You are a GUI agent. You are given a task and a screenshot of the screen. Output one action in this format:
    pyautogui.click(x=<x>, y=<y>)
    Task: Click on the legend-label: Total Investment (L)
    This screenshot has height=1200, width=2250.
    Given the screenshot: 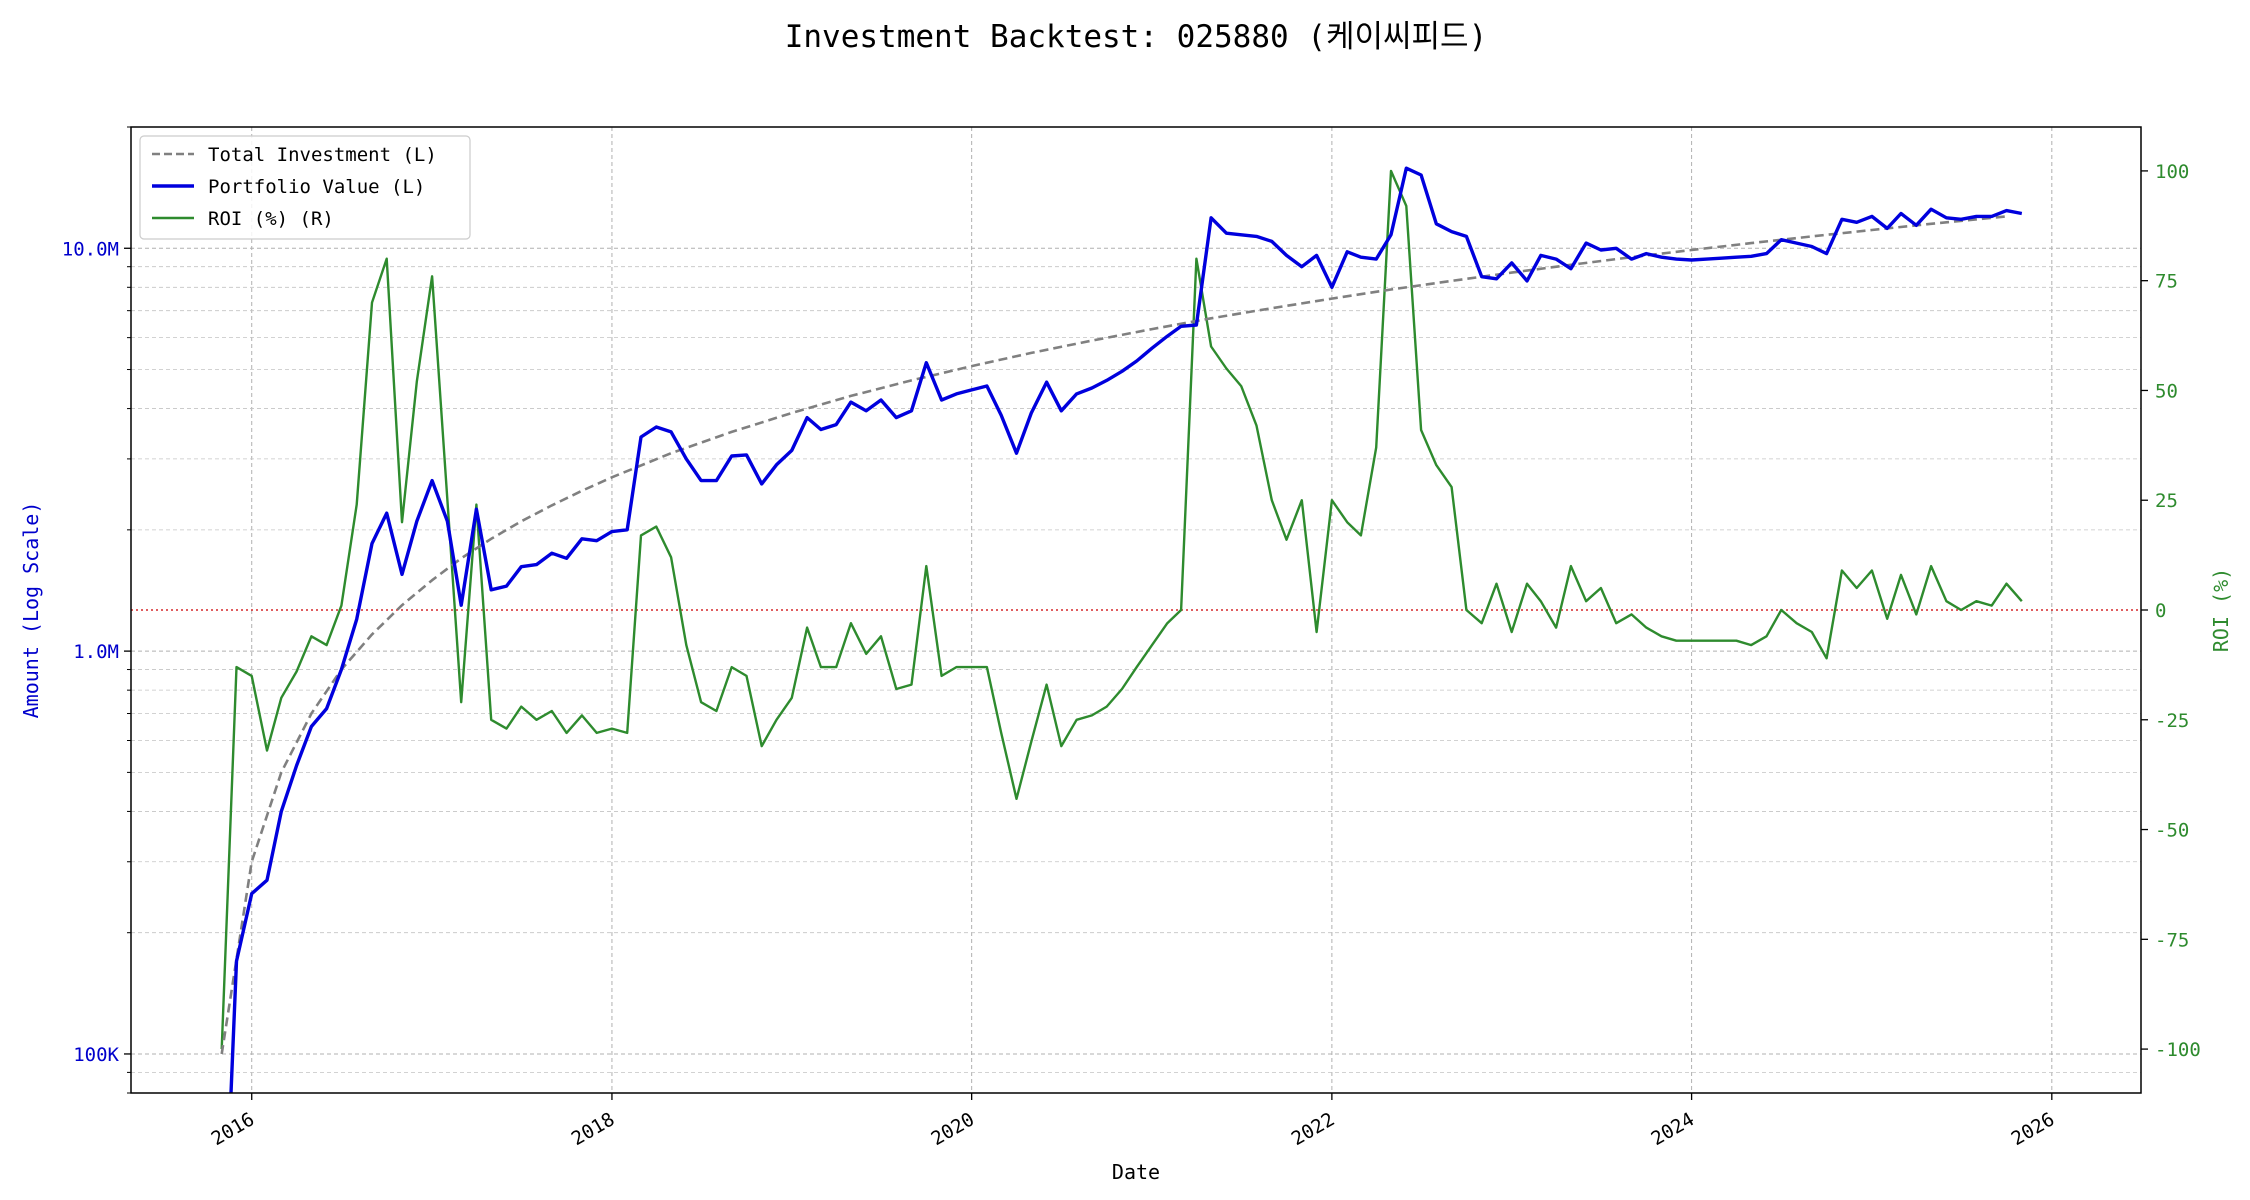 What is the action you would take?
    pyautogui.click(x=322, y=155)
    